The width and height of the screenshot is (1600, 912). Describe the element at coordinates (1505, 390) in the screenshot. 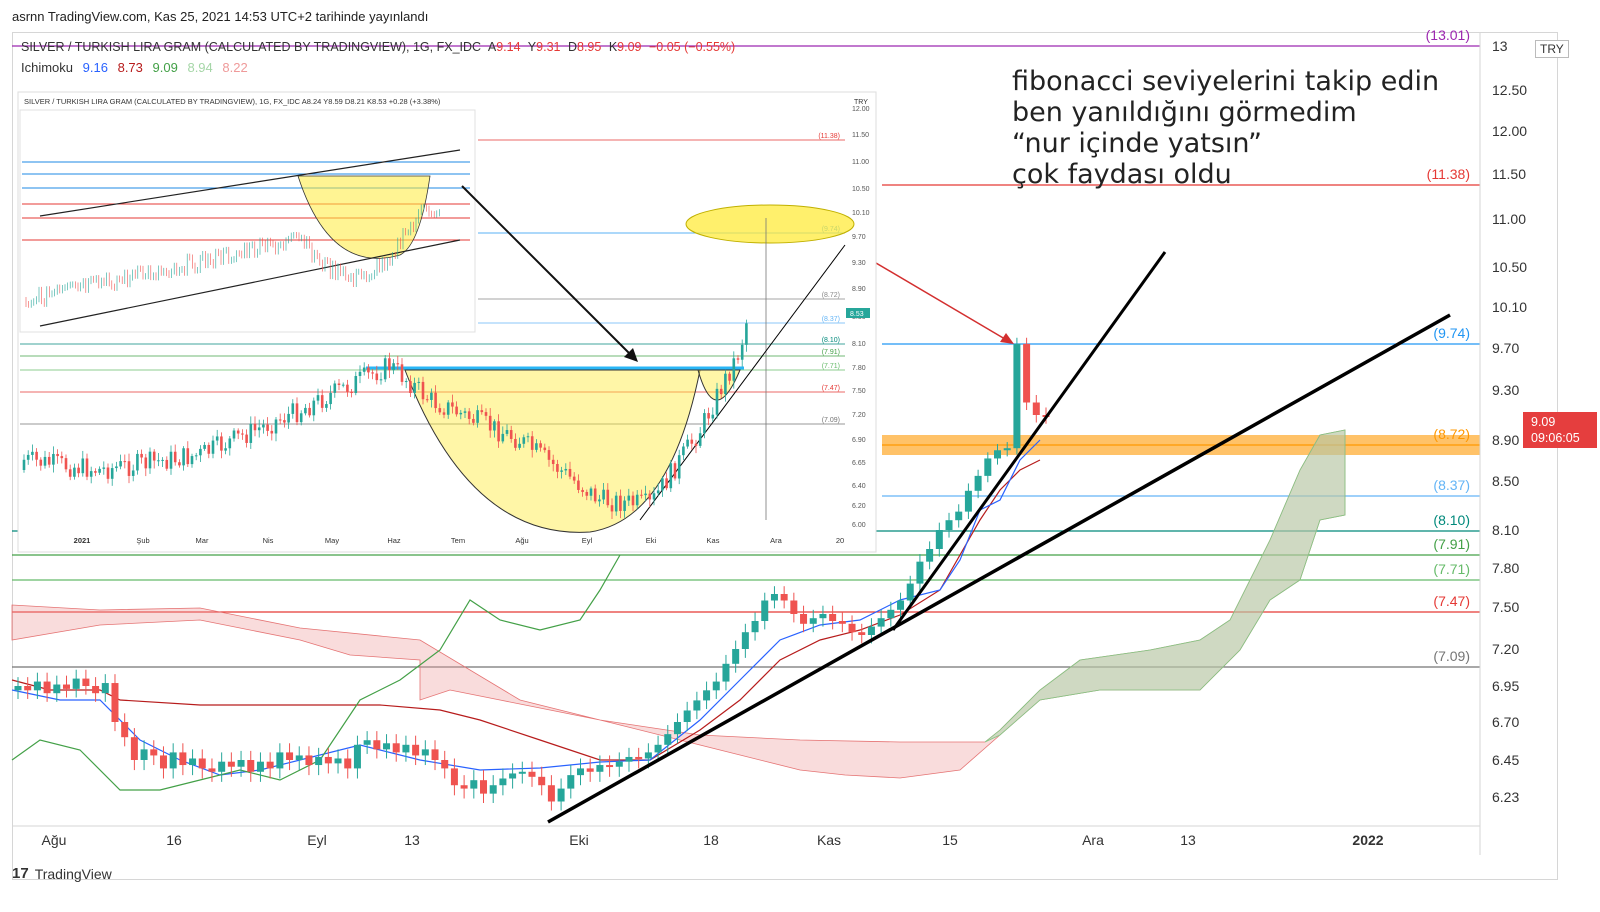

I see `price-tick-label: 9.30` at that location.